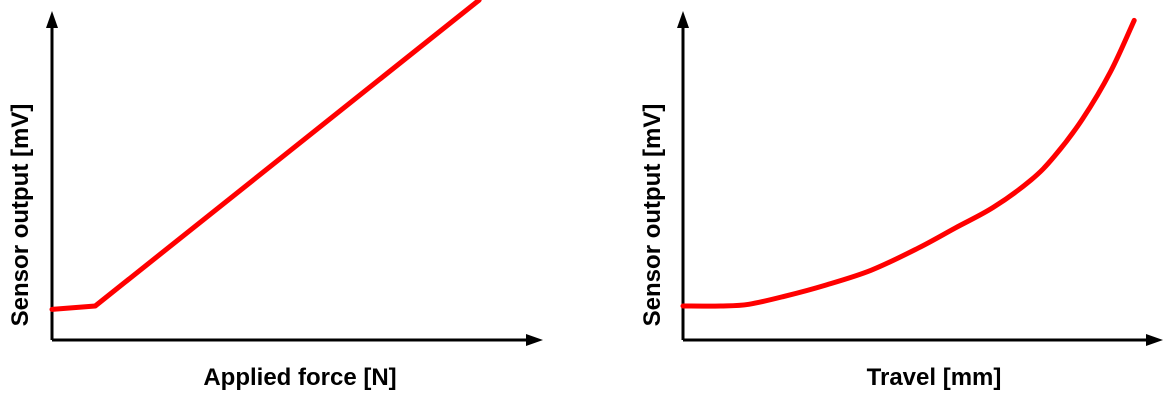 The width and height of the screenshot is (1166, 394). I want to click on x-axis-label: Applied force [N], so click(299, 377).